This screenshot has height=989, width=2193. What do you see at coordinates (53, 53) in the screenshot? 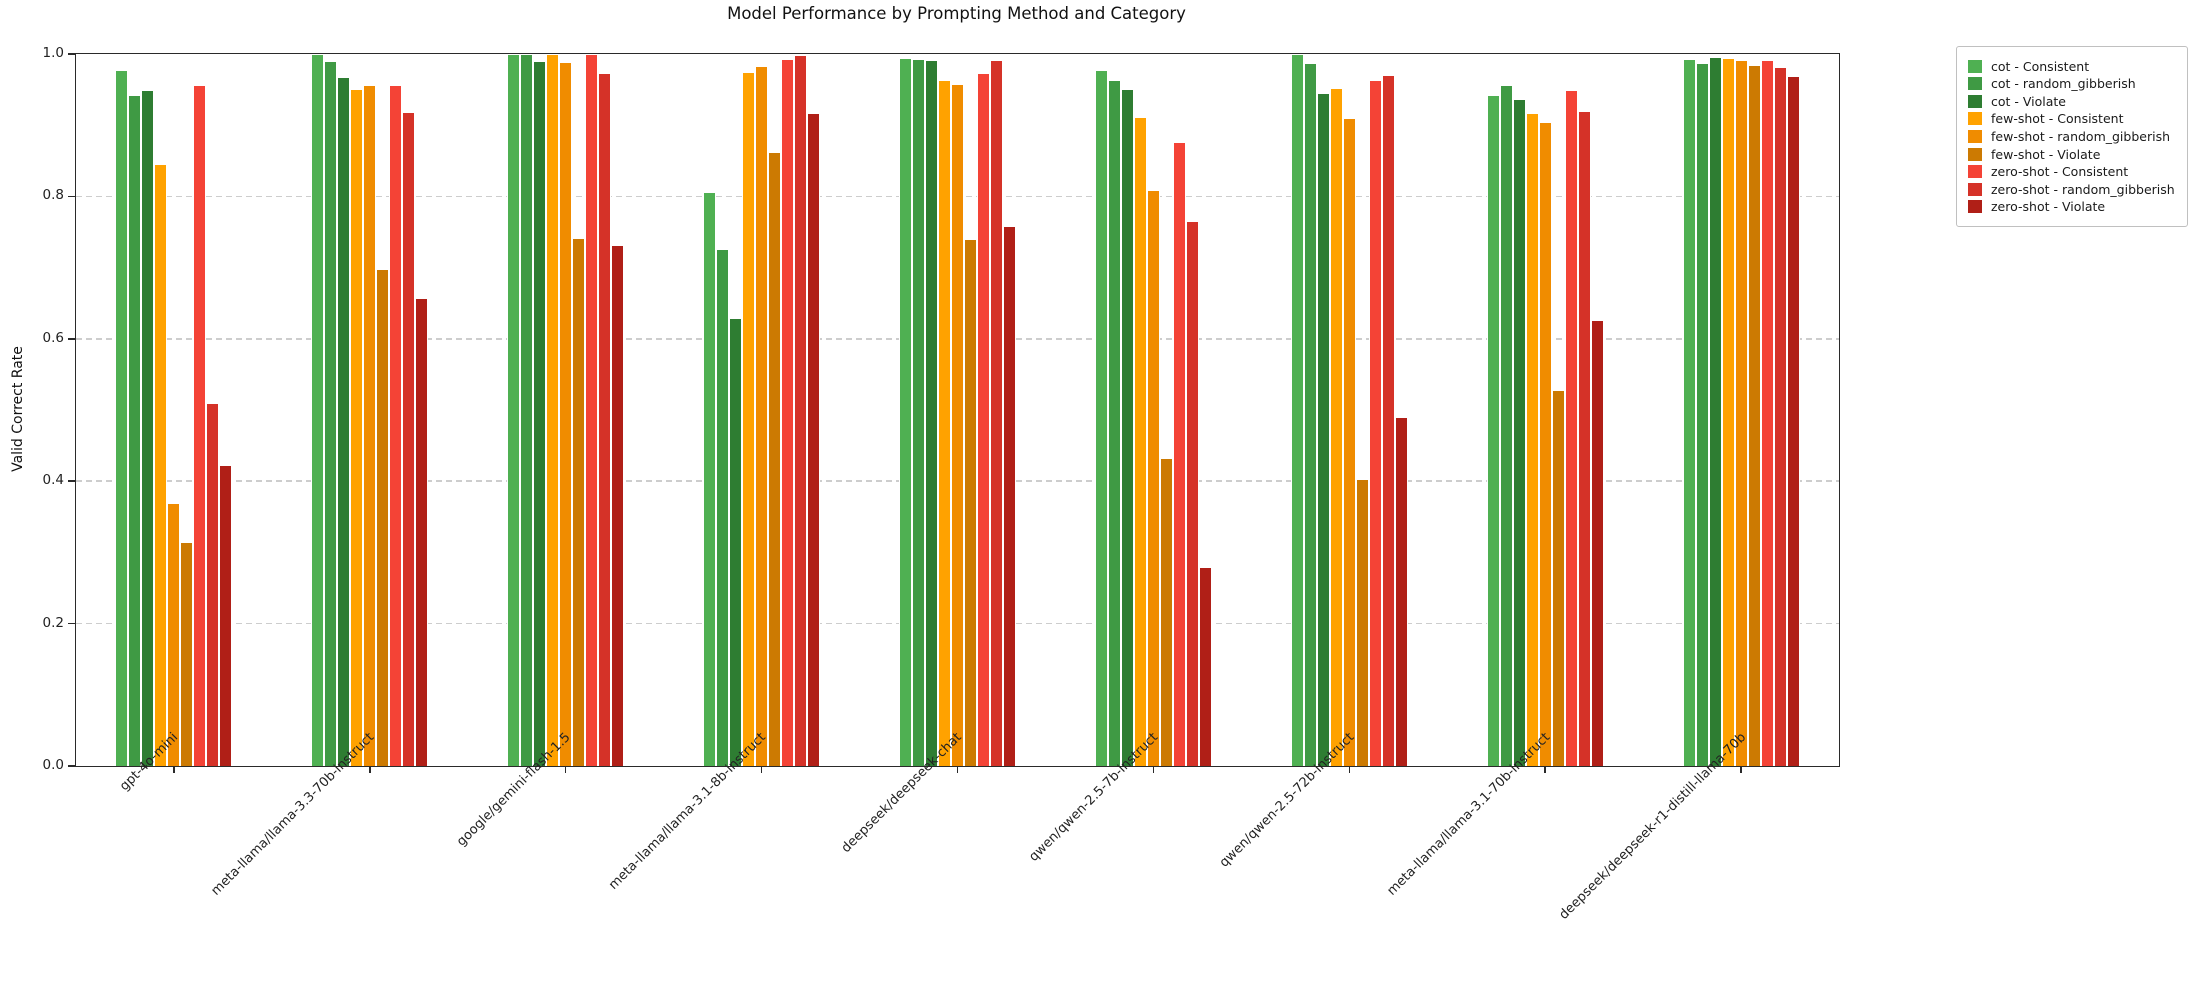
I see `y-tick-label: 1.0` at bounding box center [53, 53].